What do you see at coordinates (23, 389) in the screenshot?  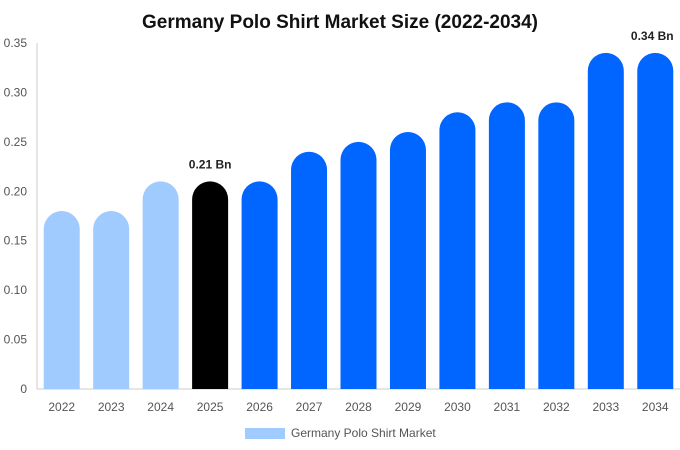 I see `y-tick-label: 0` at bounding box center [23, 389].